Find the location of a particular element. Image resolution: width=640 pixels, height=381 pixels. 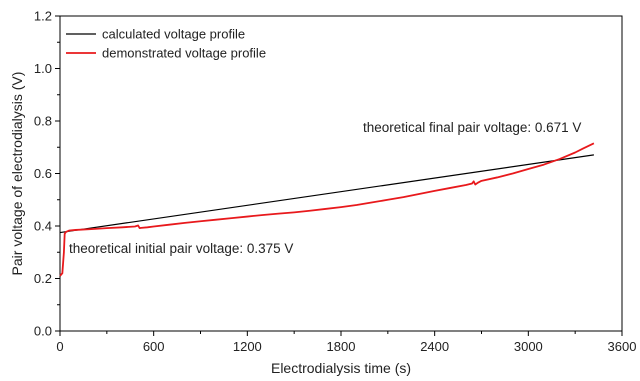

y-tick-label: 1.0 is located at coordinates (43, 68).